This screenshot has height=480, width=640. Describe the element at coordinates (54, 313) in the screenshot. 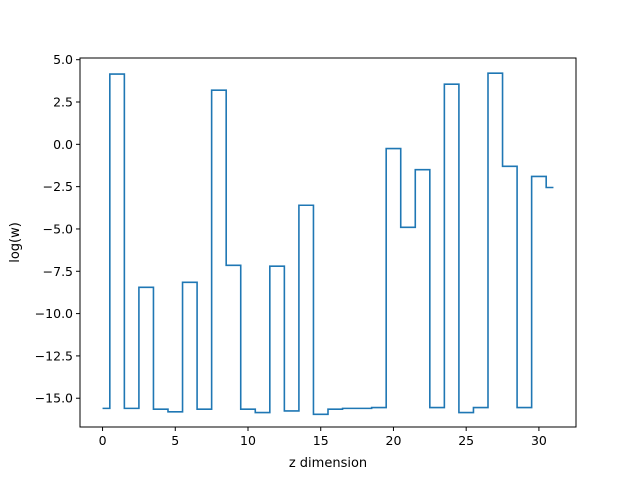

I see `y-tick-label: −10.0` at that location.